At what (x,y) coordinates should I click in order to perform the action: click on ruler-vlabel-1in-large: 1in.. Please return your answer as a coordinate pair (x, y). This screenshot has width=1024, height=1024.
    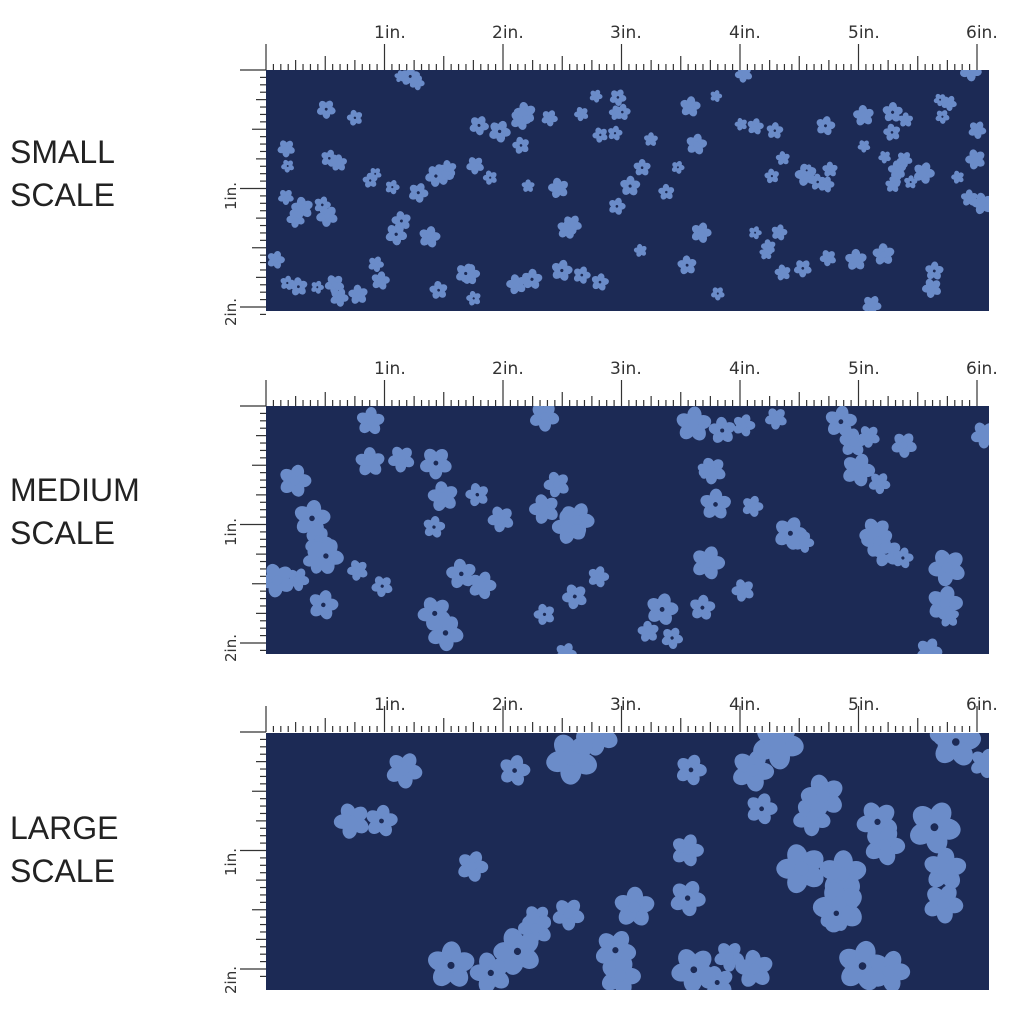
    Looking at the image, I should click on (231, 862).